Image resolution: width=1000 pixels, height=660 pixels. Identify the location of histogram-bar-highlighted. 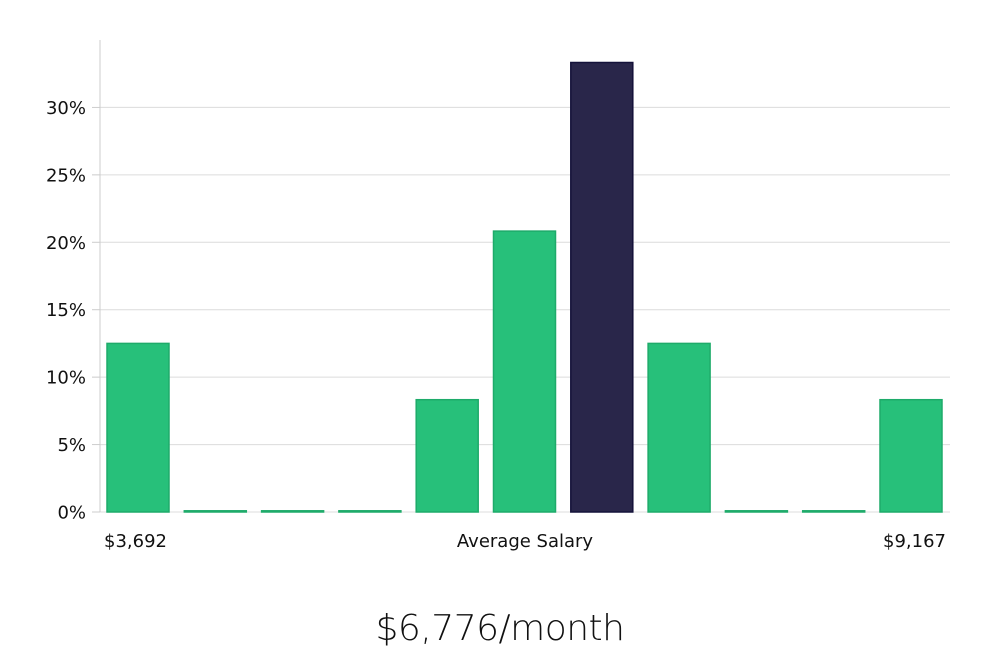
(602, 287).